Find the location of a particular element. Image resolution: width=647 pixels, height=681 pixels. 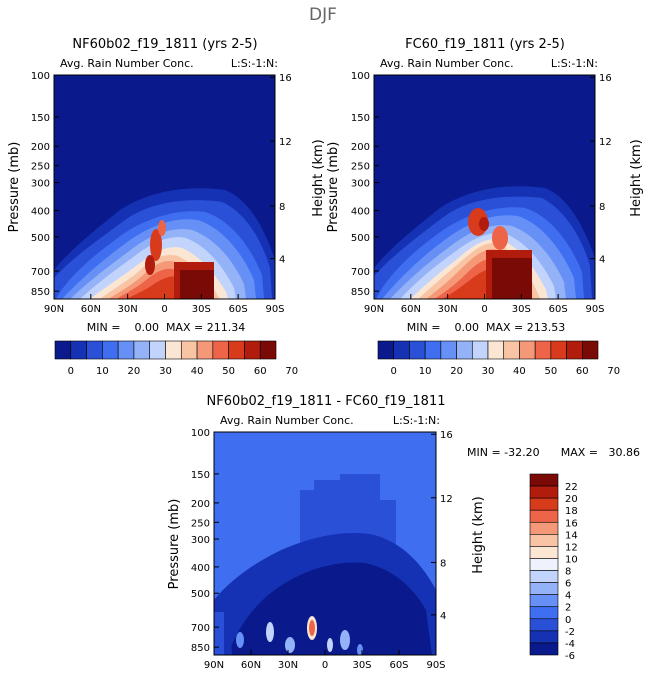

y-right-tick-label: 12 is located at coordinates (446, 499).